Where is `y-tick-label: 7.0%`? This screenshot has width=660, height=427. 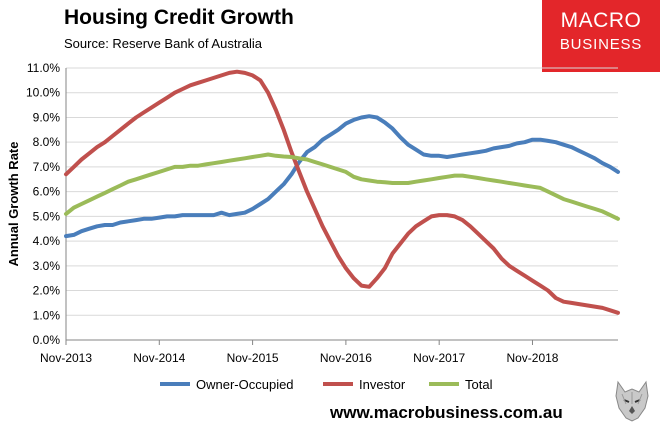 y-tick-label: 7.0% is located at coordinates (47, 167).